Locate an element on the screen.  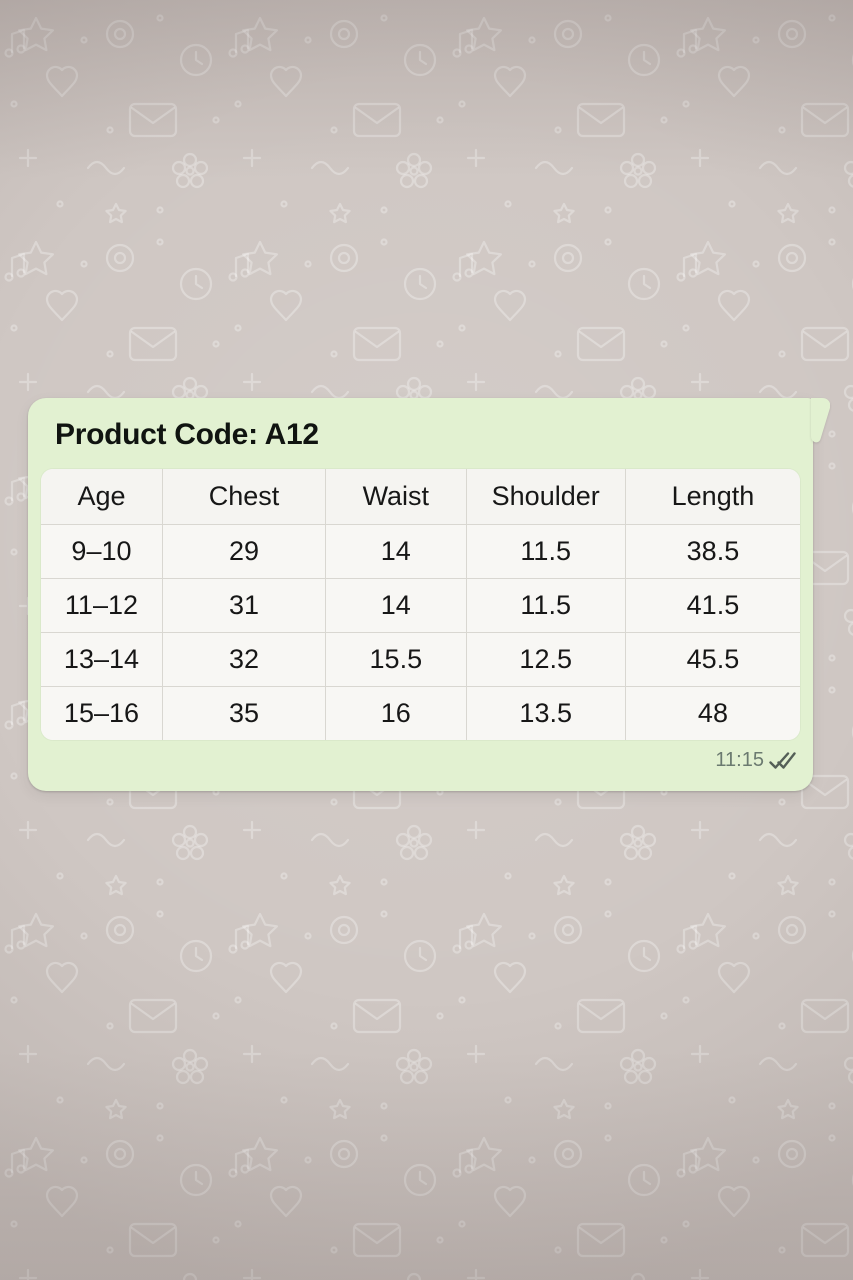
table-cell: 41.5 is located at coordinates (712, 605).